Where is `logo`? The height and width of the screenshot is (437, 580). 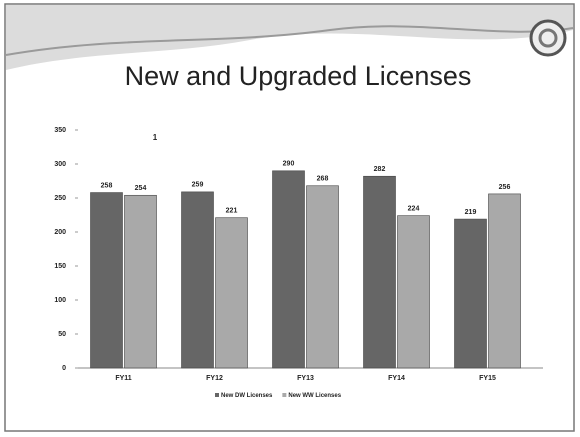
logo is located at coordinates (548, 38).